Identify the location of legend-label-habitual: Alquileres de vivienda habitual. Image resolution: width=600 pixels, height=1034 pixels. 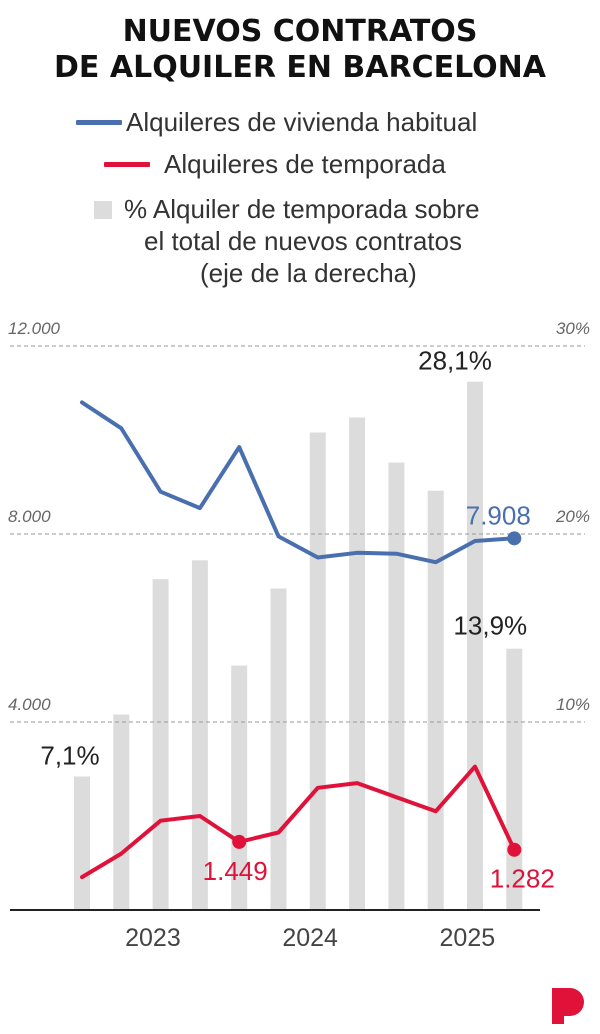
(302, 122).